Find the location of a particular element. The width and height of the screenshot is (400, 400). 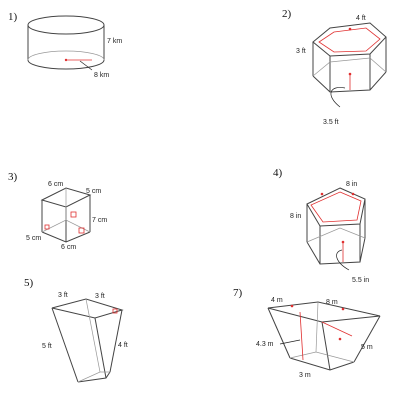

problem-3: 3) 6 cm 5 cm 7 cm 5 cm 6 cm is located at coordinates (57, 211).